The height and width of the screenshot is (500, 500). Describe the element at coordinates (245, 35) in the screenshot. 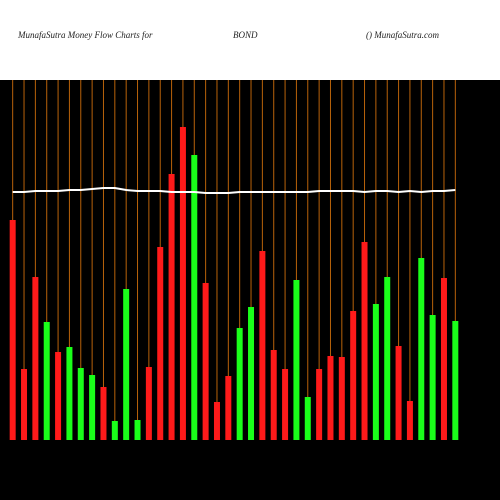

I see `symbol: BOND` at that location.